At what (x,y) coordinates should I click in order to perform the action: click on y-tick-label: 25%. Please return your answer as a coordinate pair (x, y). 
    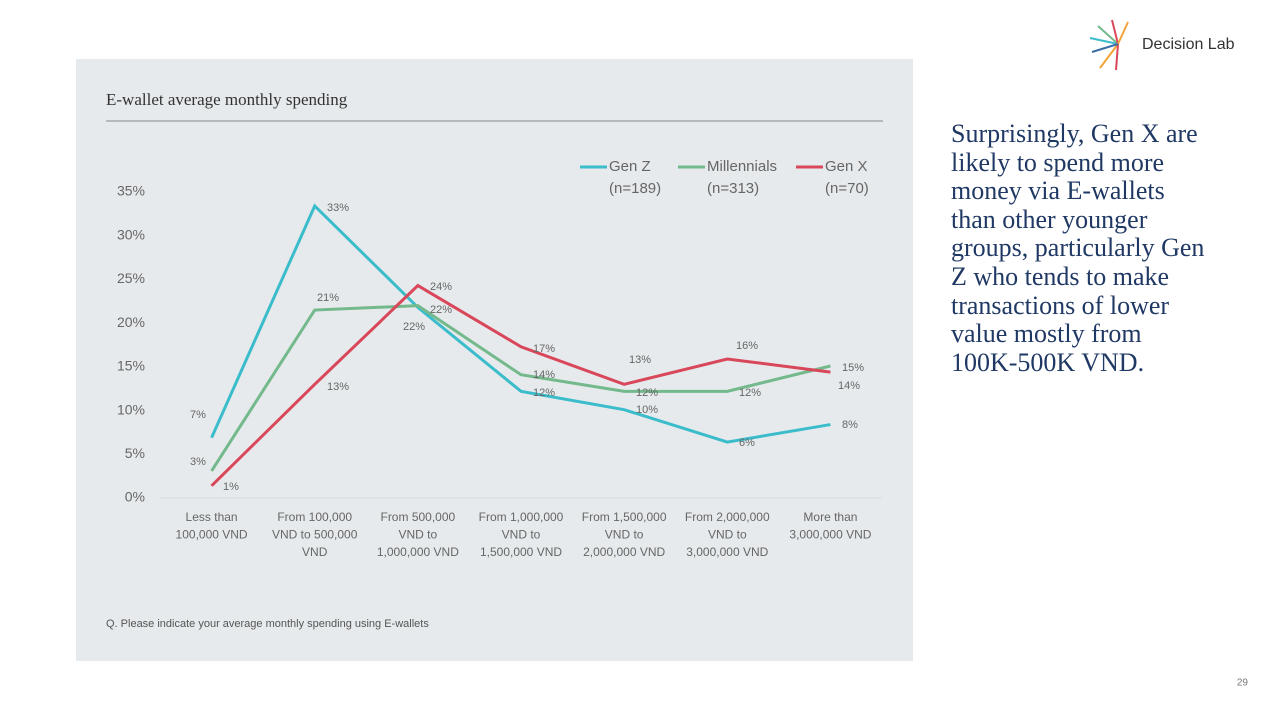
    Looking at the image, I should click on (131, 278).